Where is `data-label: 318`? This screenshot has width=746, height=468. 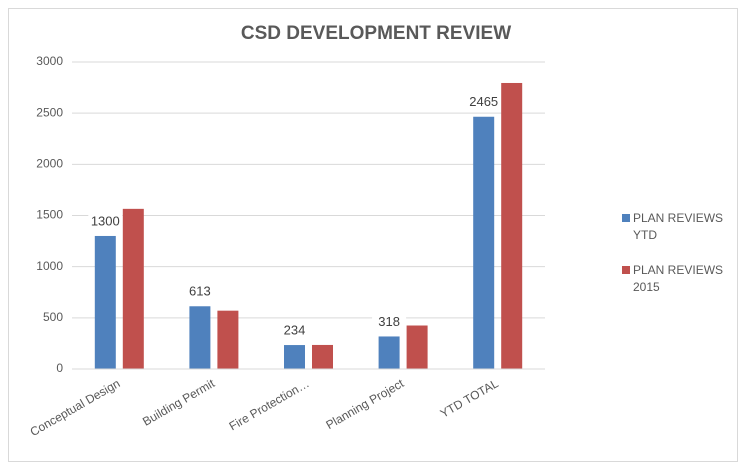
data-label: 318 is located at coordinates (389, 321).